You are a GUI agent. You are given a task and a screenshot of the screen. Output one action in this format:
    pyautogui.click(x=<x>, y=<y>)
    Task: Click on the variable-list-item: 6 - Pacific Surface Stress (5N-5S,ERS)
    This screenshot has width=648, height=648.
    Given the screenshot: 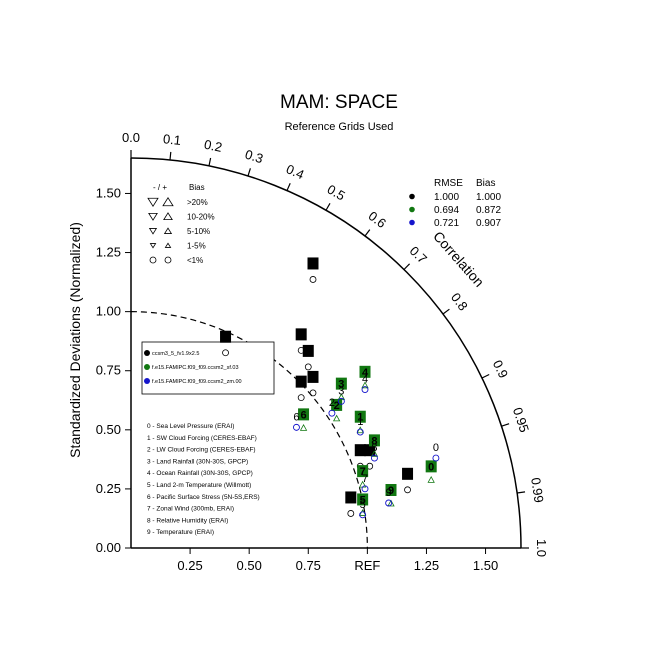 What is the action you would take?
    pyautogui.click(x=203, y=497)
    